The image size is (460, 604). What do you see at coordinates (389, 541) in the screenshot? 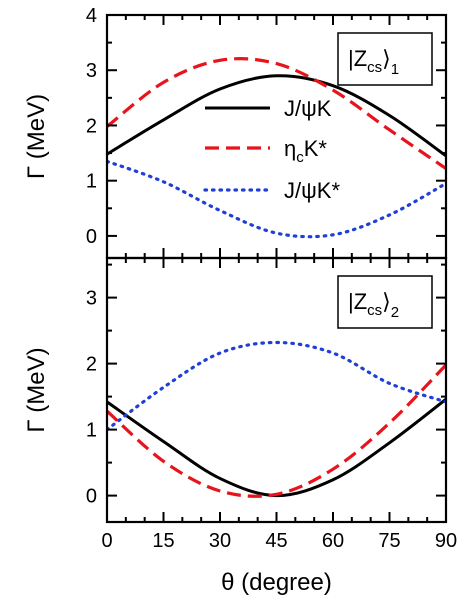
I see `x-tick-label: 75` at bounding box center [389, 541].